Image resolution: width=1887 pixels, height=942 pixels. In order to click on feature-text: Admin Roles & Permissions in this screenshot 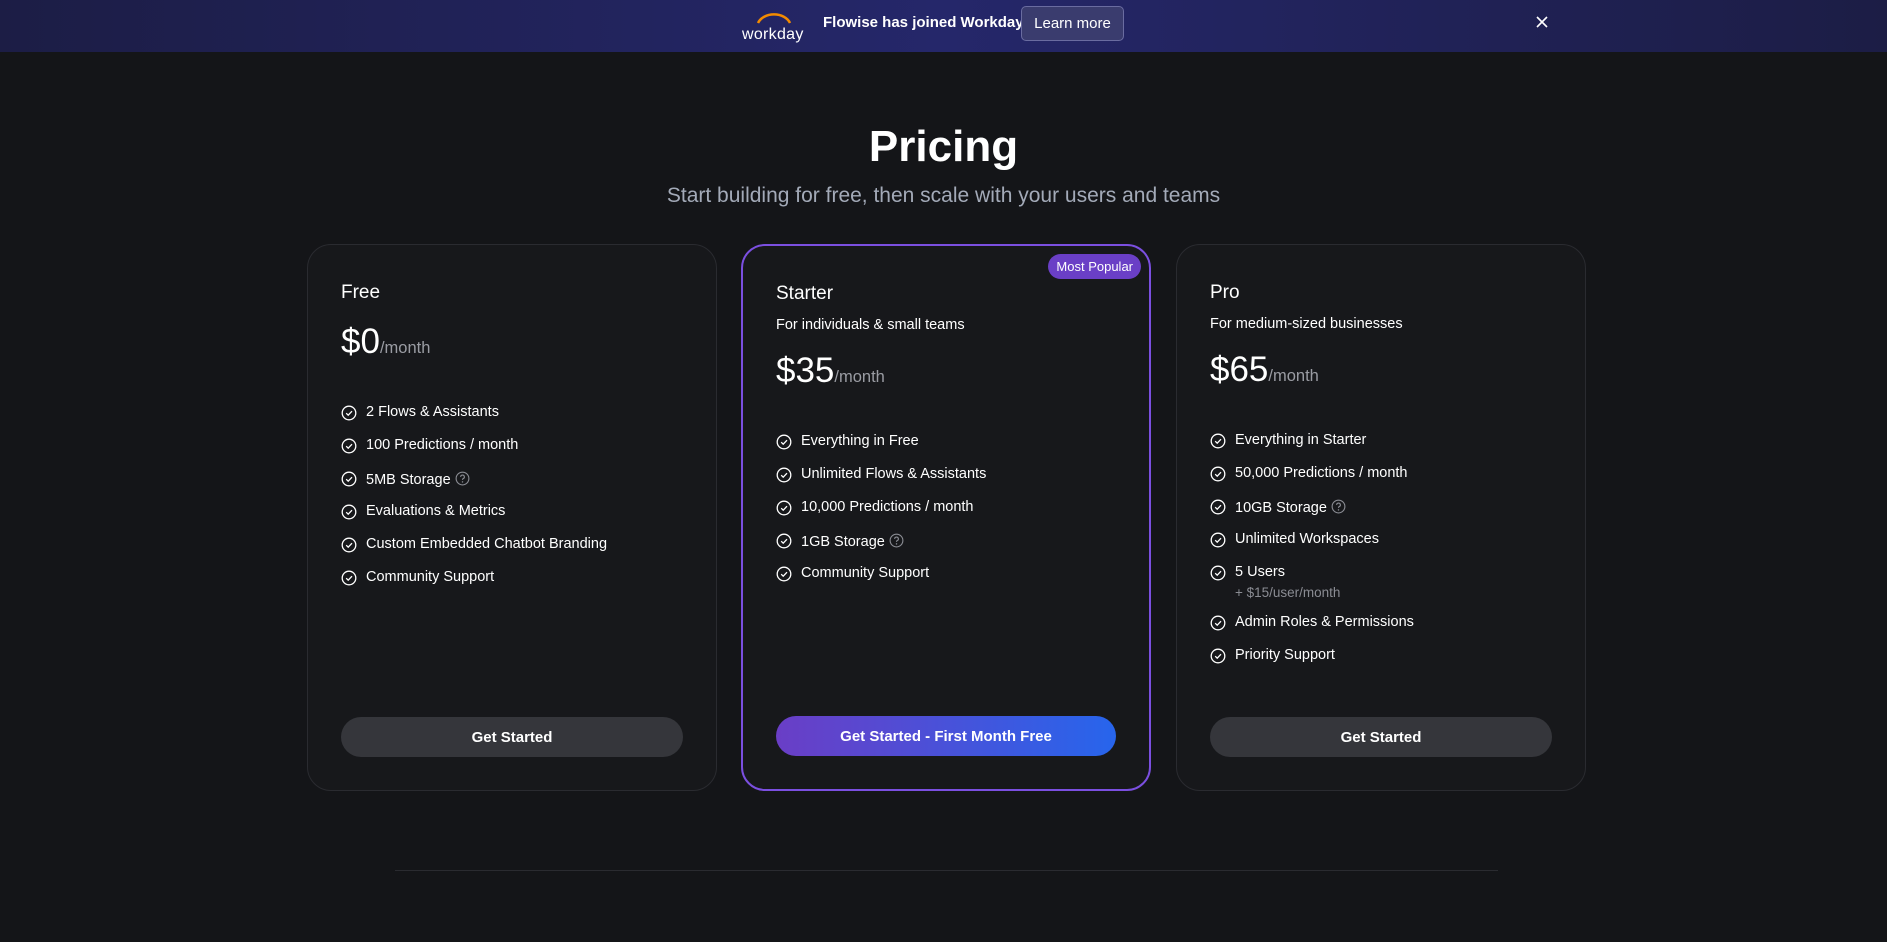, I will do `click(1324, 622)`.